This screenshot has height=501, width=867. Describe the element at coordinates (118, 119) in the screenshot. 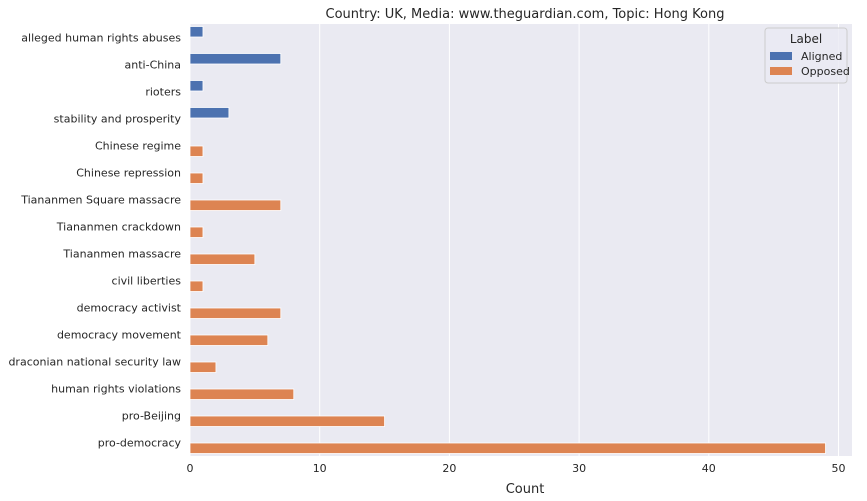

I see `y-tick-label: stability and prosperity` at that location.